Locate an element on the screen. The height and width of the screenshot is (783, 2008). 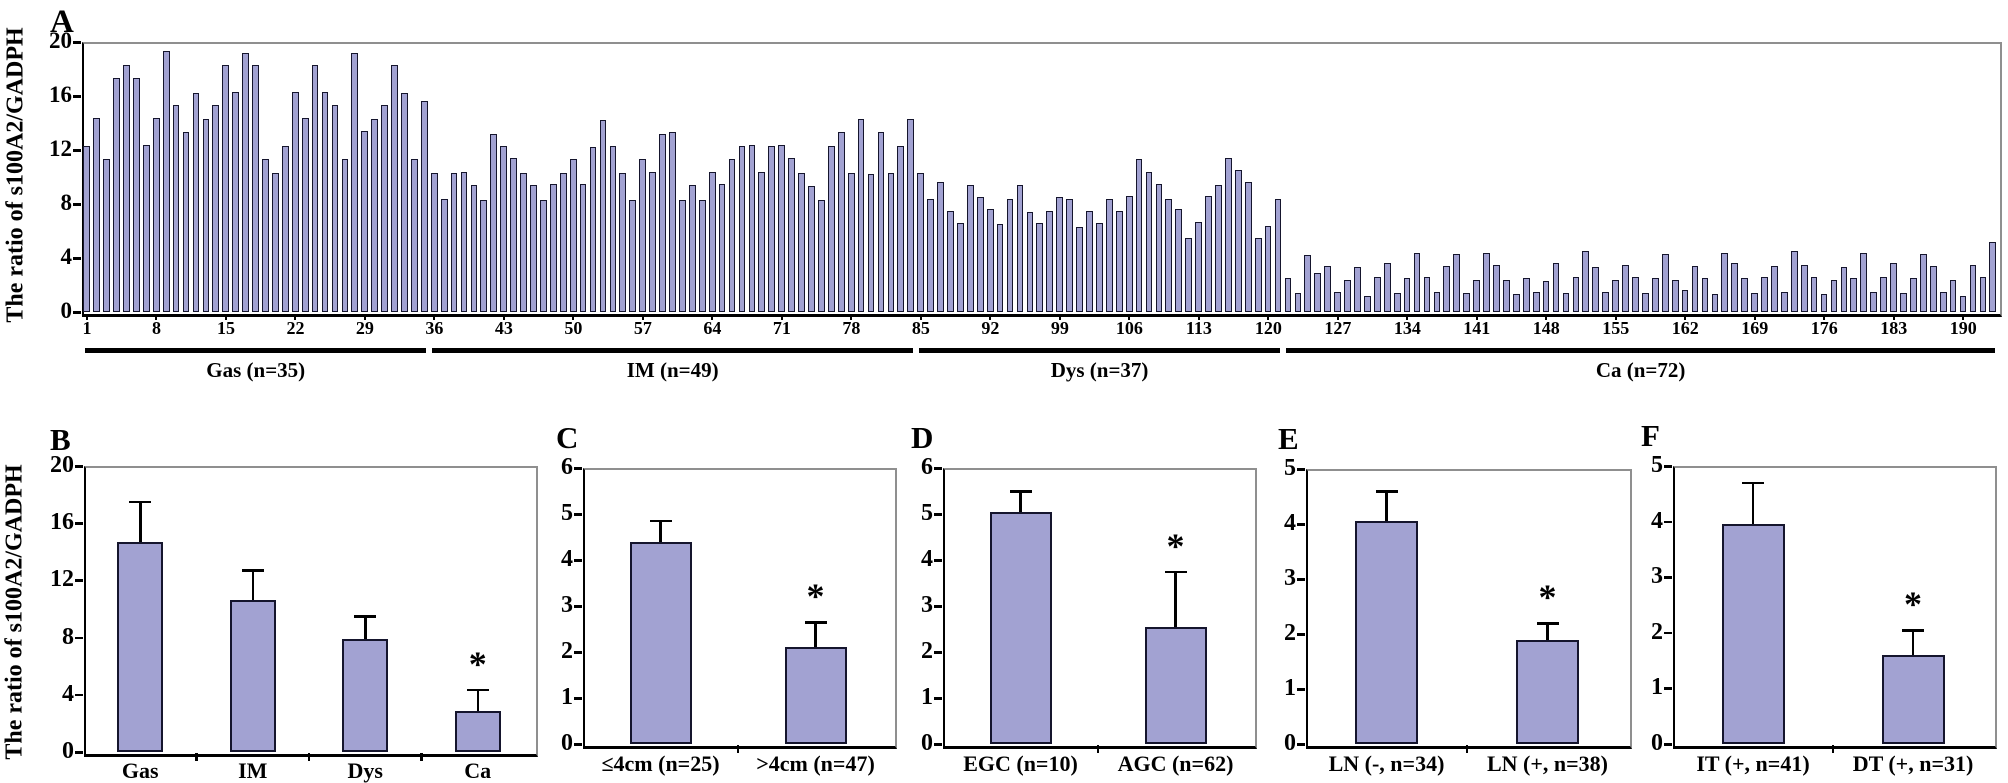
x-tick-label: 22 is located at coordinates (295, 328).